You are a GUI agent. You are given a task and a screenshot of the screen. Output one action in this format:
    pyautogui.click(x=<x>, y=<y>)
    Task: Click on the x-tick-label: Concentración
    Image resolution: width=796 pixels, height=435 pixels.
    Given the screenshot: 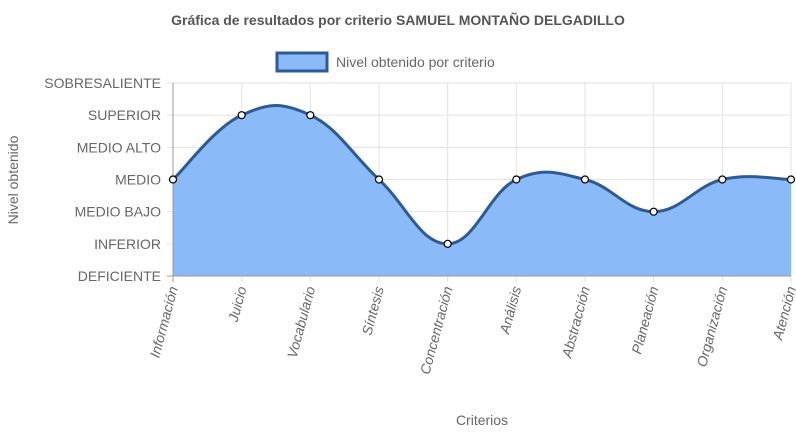 What is the action you would take?
    pyautogui.click(x=436, y=330)
    